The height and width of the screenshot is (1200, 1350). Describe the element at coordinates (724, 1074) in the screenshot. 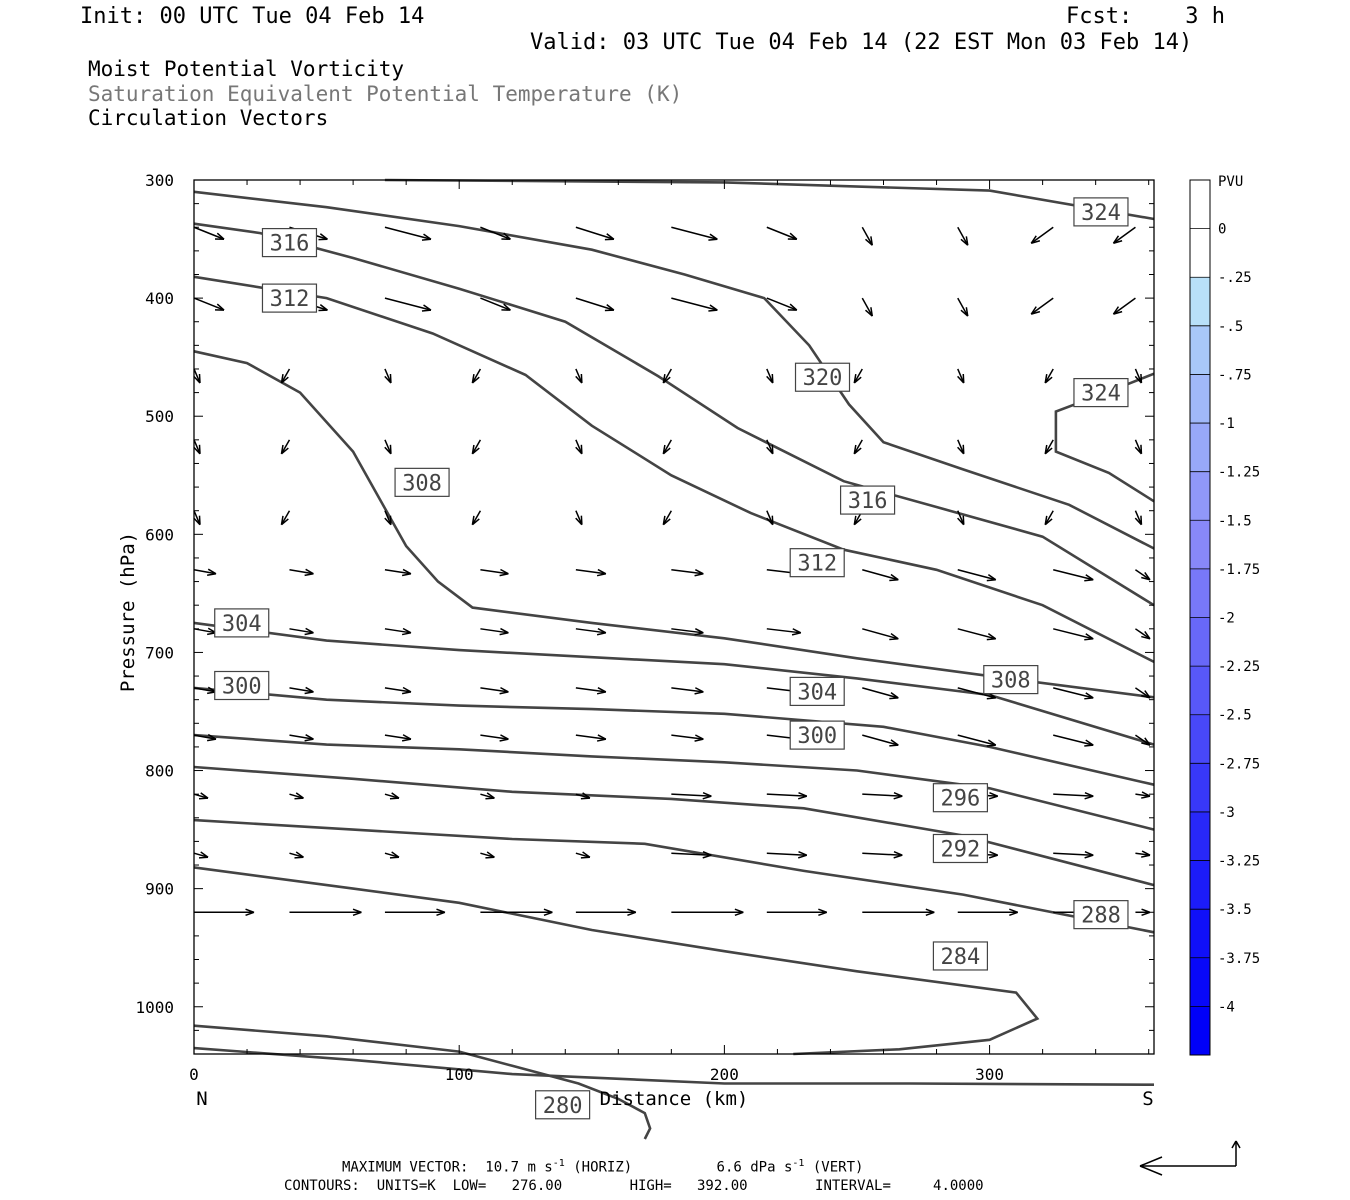

I see `x-tick-label: 200` at that location.